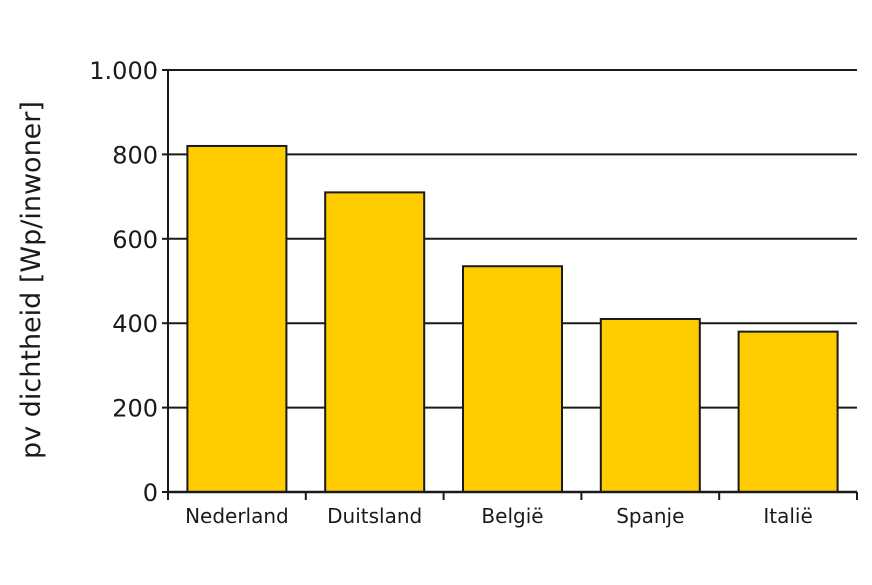  Describe the element at coordinates (135, 155) in the screenshot. I see `y-tick-label: 800` at that location.